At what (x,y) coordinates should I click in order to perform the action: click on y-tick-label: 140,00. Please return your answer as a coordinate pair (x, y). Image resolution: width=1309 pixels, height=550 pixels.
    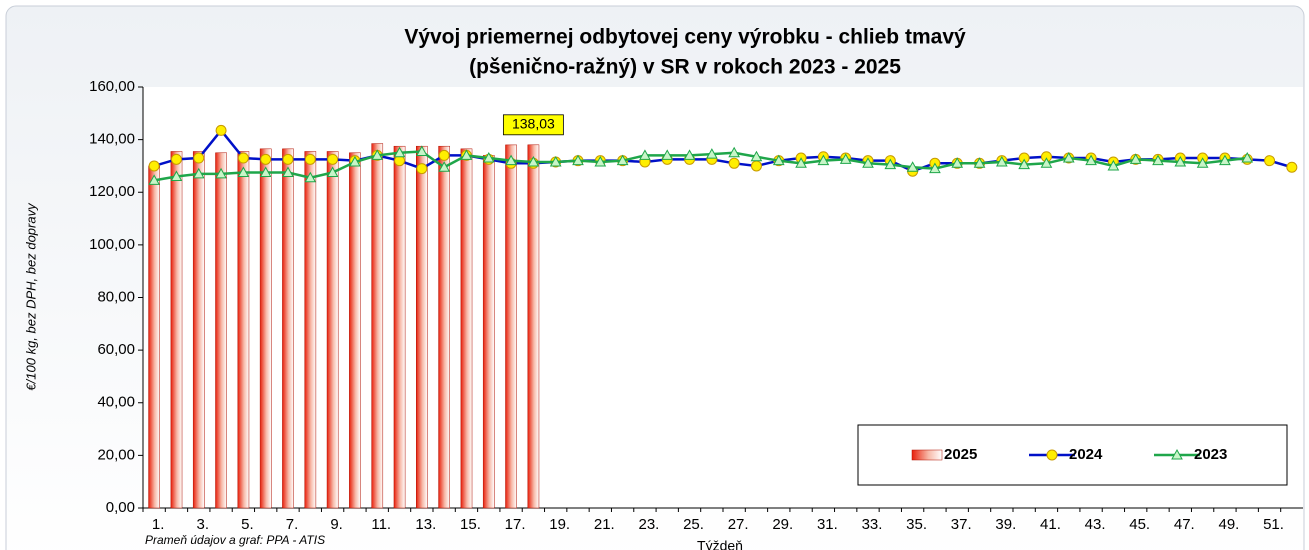
    Looking at the image, I should click on (112, 139).